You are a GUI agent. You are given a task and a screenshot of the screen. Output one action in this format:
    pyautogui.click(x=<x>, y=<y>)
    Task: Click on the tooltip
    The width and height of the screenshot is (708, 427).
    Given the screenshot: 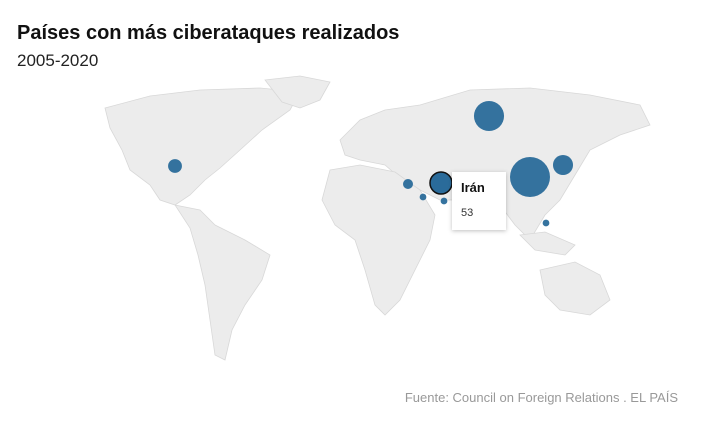 What is the action you would take?
    pyautogui.click(x=479, y=201)
    